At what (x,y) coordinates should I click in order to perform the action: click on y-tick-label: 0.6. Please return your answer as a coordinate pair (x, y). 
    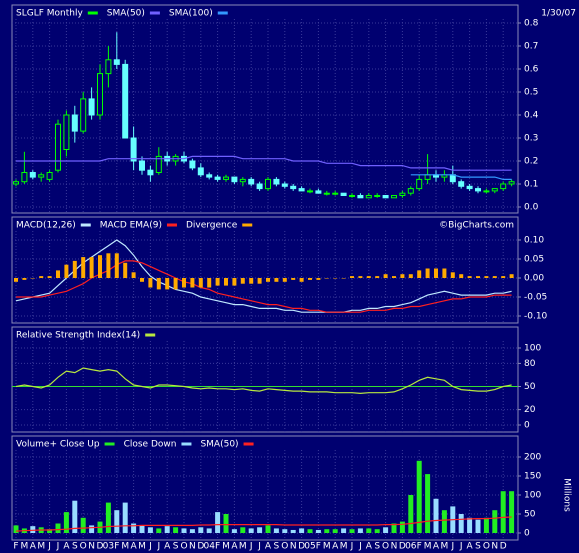
    Looking at the image, I should click on (531, 70).